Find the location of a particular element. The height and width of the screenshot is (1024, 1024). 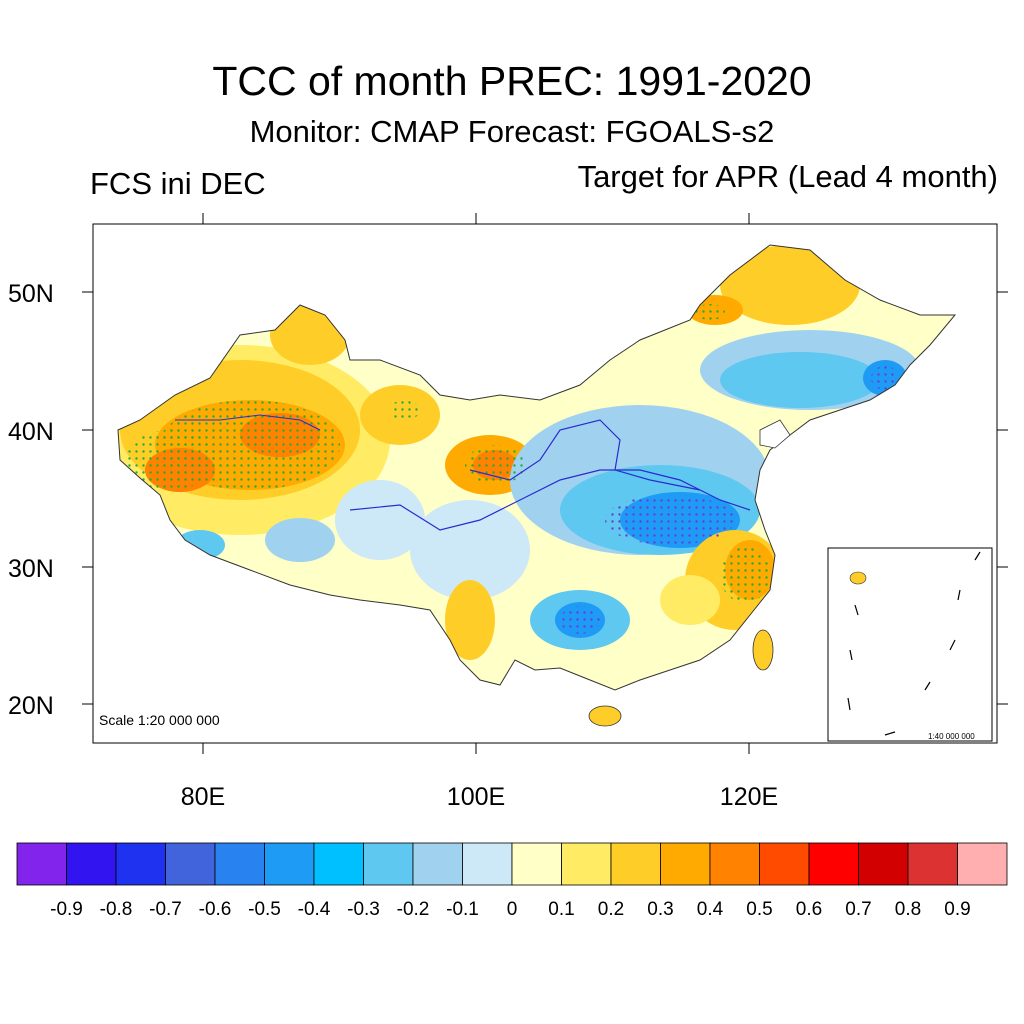

chart-subtitle: Monitor: CMAP Forecast: FGOALS-s2 is located at coordinates (512, 131).